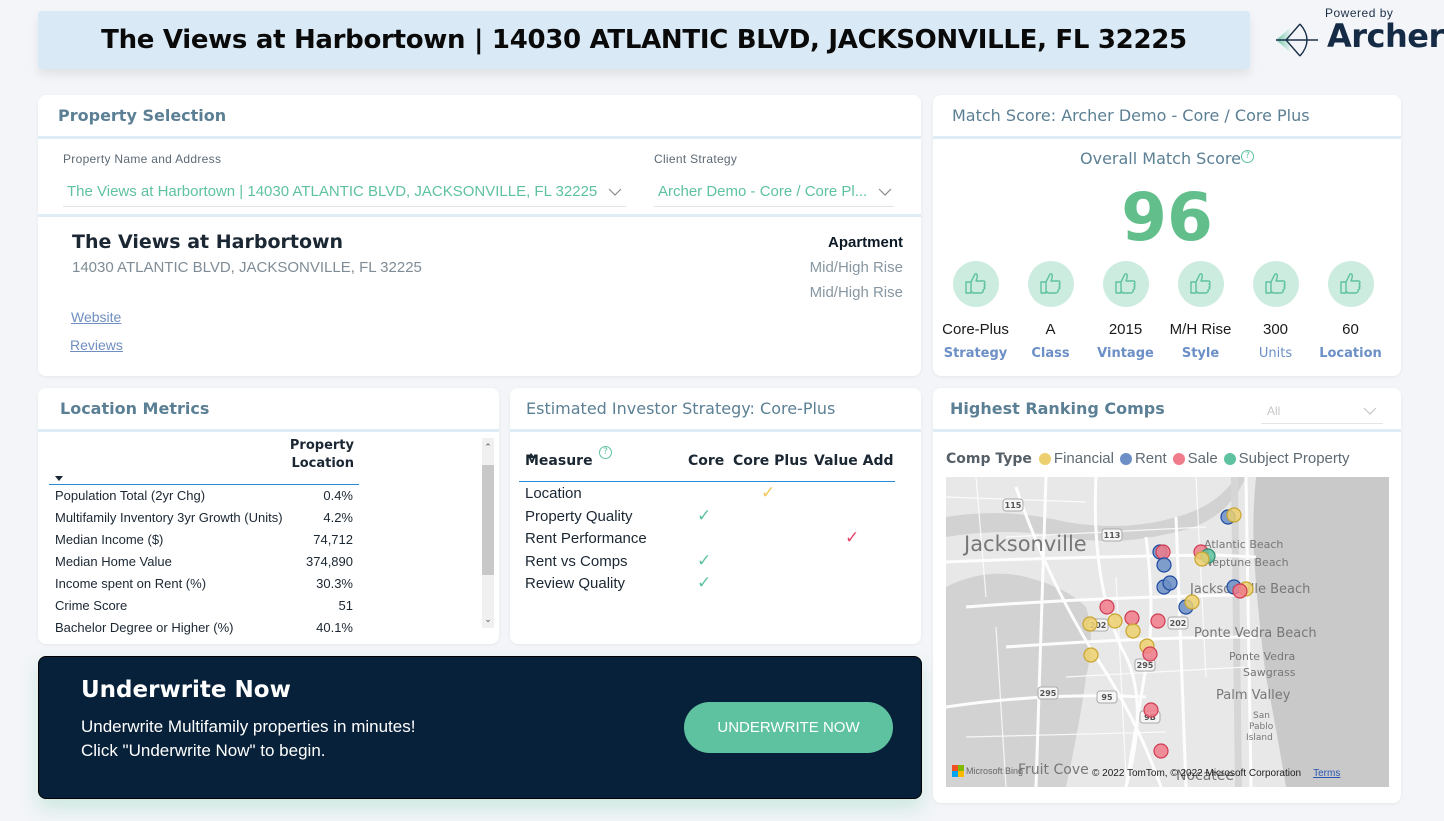 The image size is (1444, 821). I want to click on criterion-label: Location, so click(1350, 353).